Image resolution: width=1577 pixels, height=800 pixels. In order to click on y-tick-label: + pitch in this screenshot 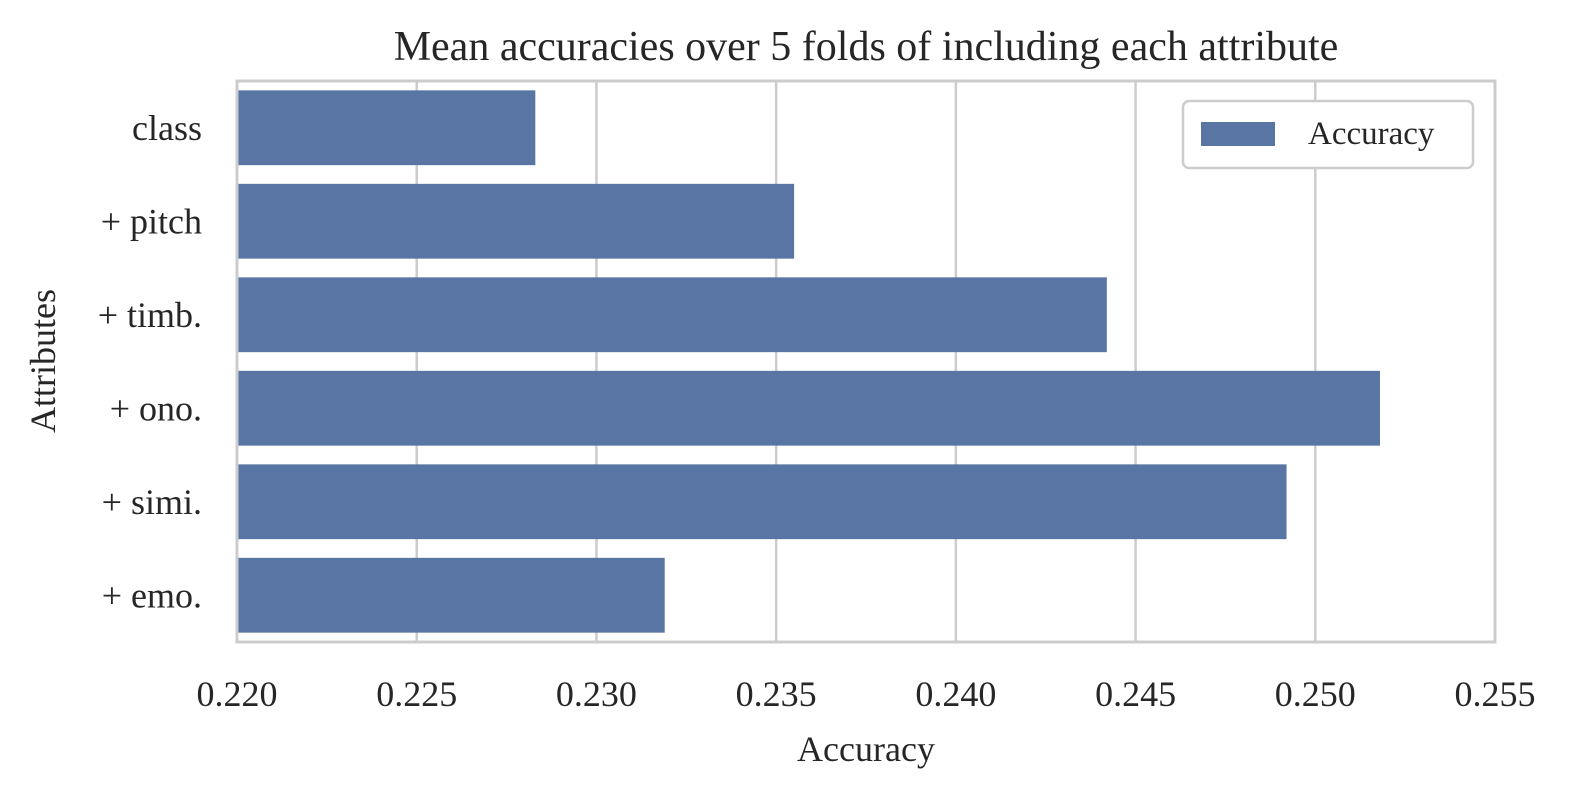, I will do `click(151, 221)`.